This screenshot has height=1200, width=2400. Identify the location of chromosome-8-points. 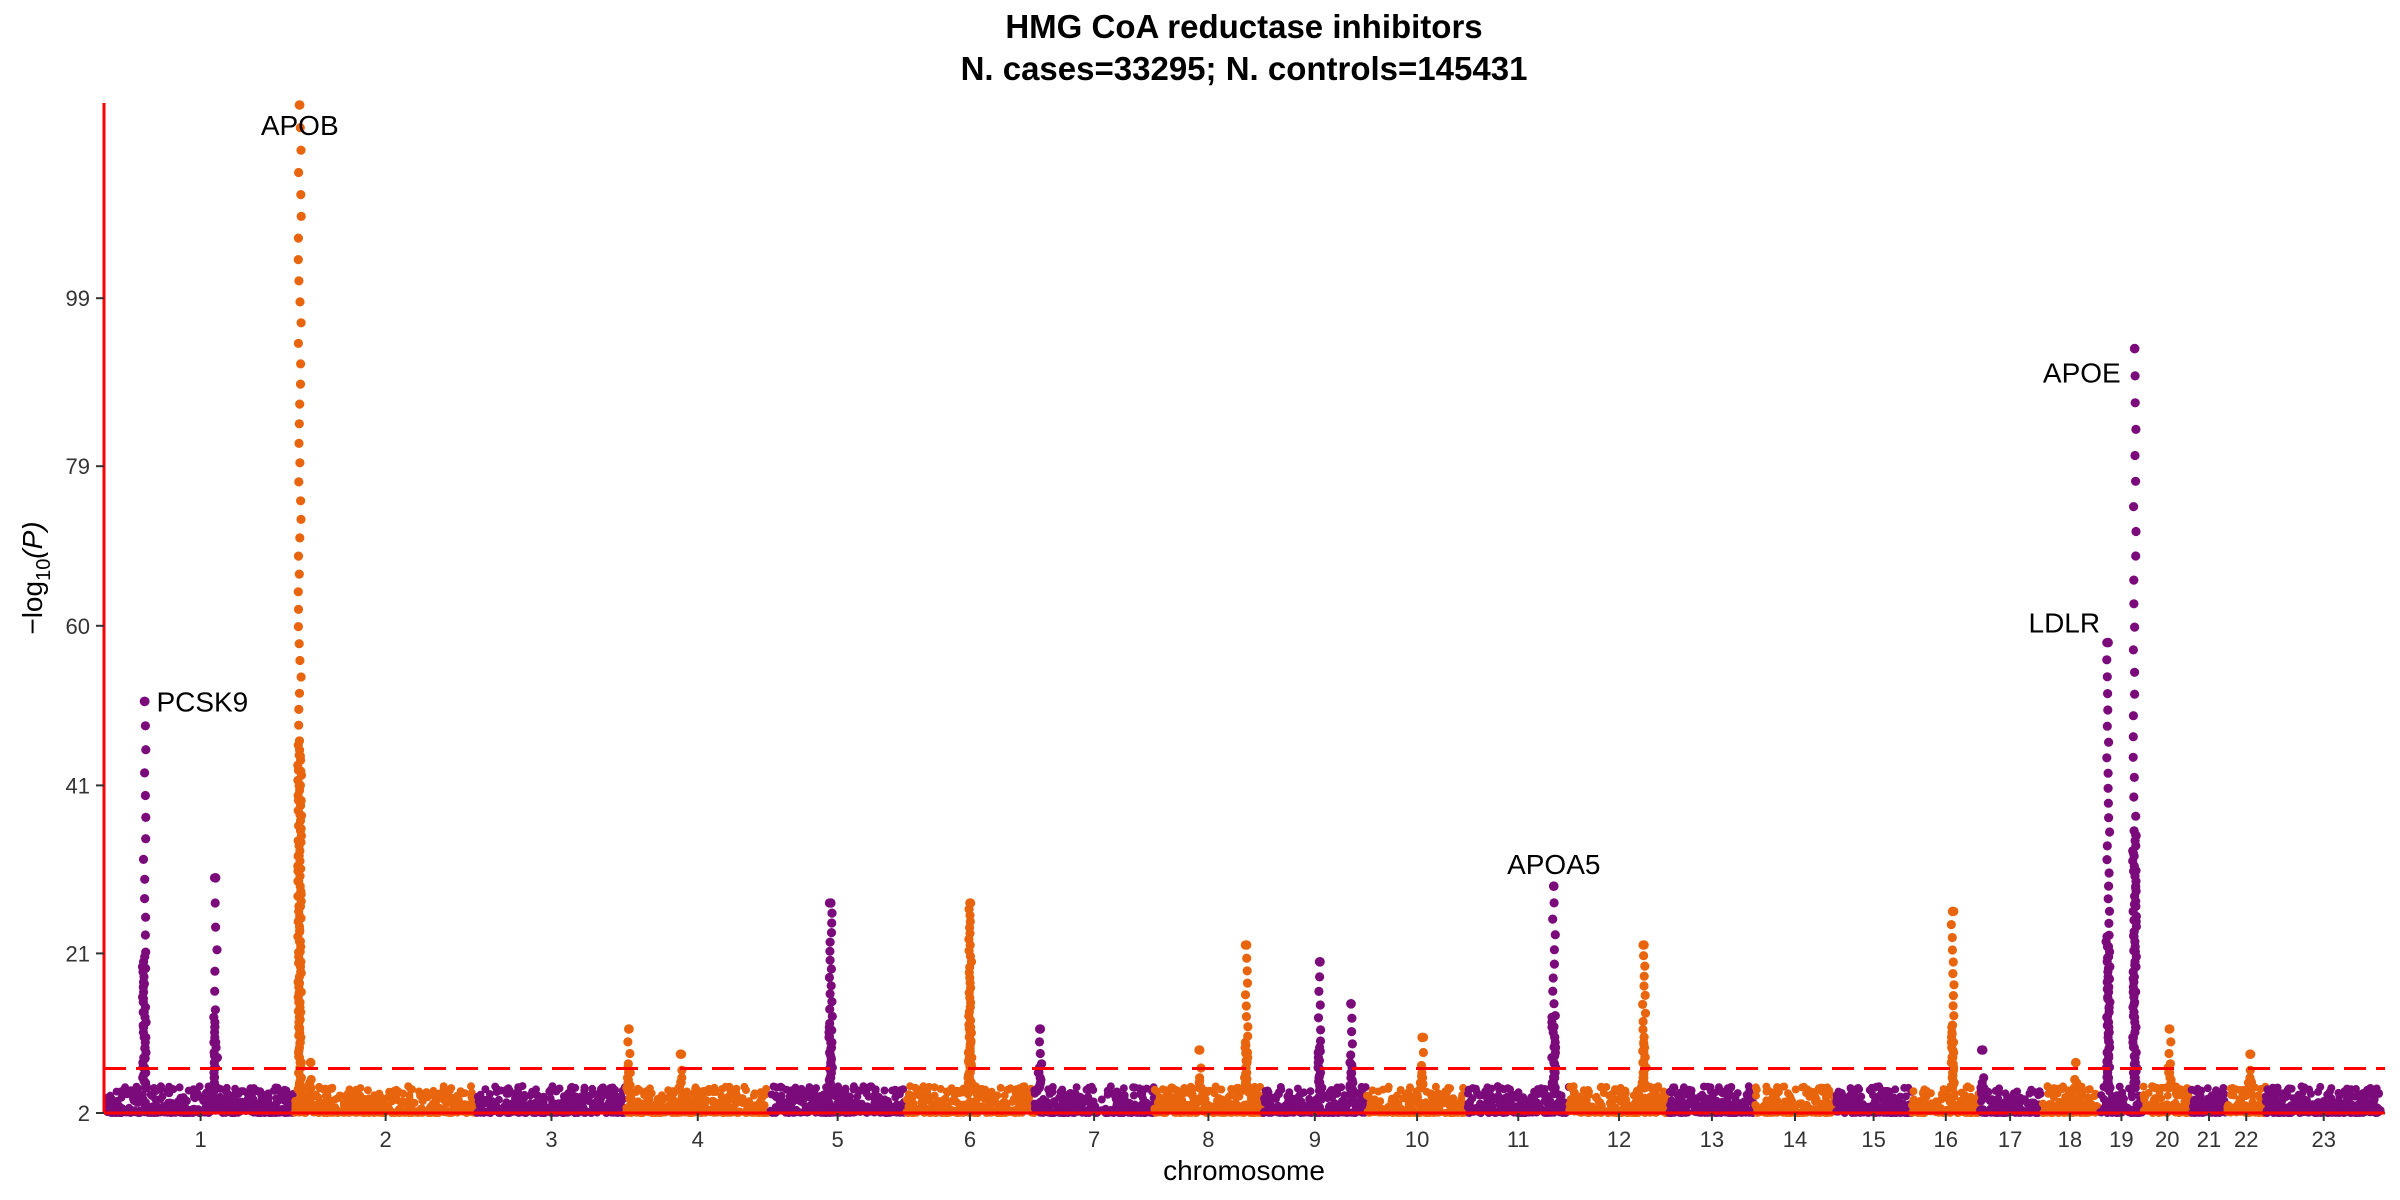
(1208, 1028).